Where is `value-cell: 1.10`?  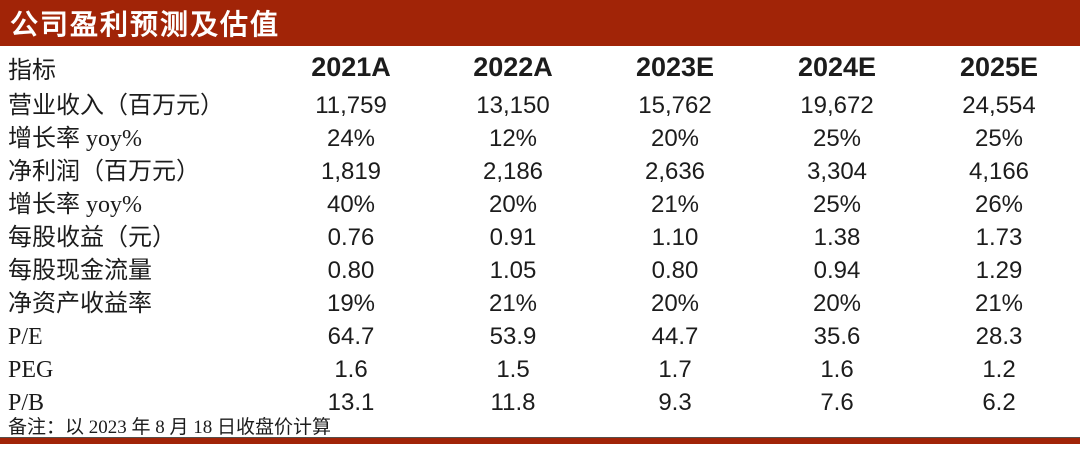 value-cell: 1.10 is located at coordinates (675, 237).